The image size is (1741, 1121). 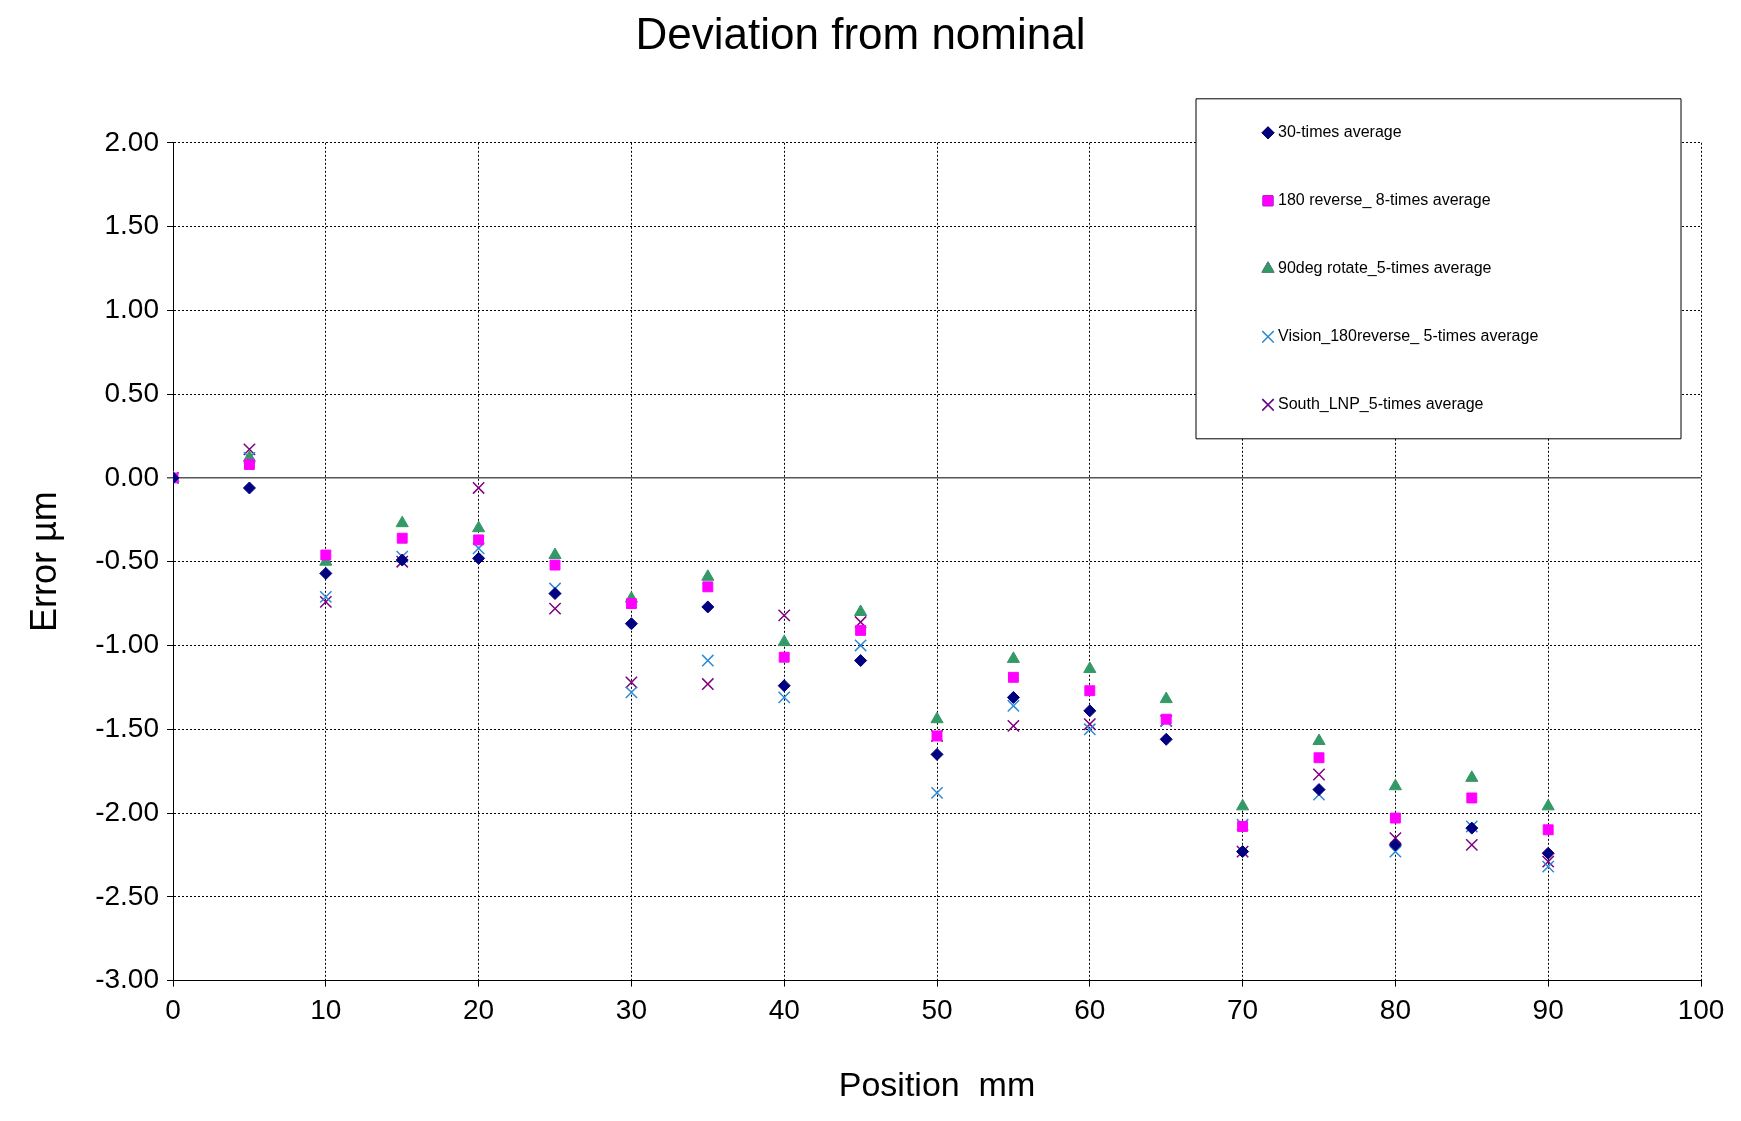 I want to click on x-tick-label: 90, so click(x=1548, y=1010).